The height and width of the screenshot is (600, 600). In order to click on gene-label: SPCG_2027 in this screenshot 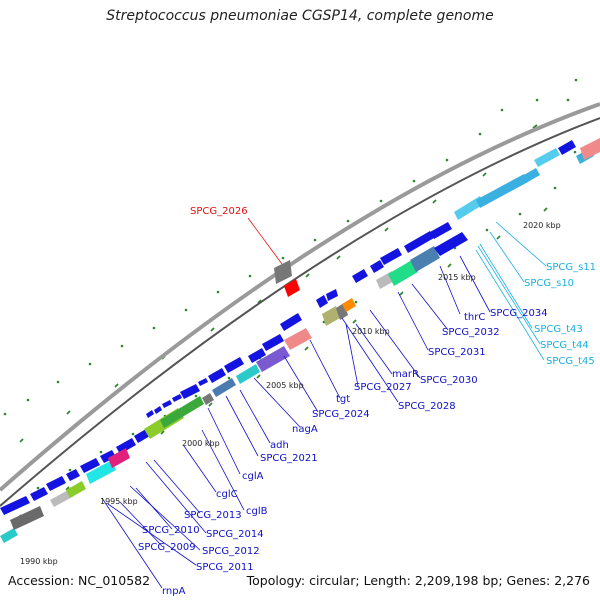, I will do `click(383, 387)`.